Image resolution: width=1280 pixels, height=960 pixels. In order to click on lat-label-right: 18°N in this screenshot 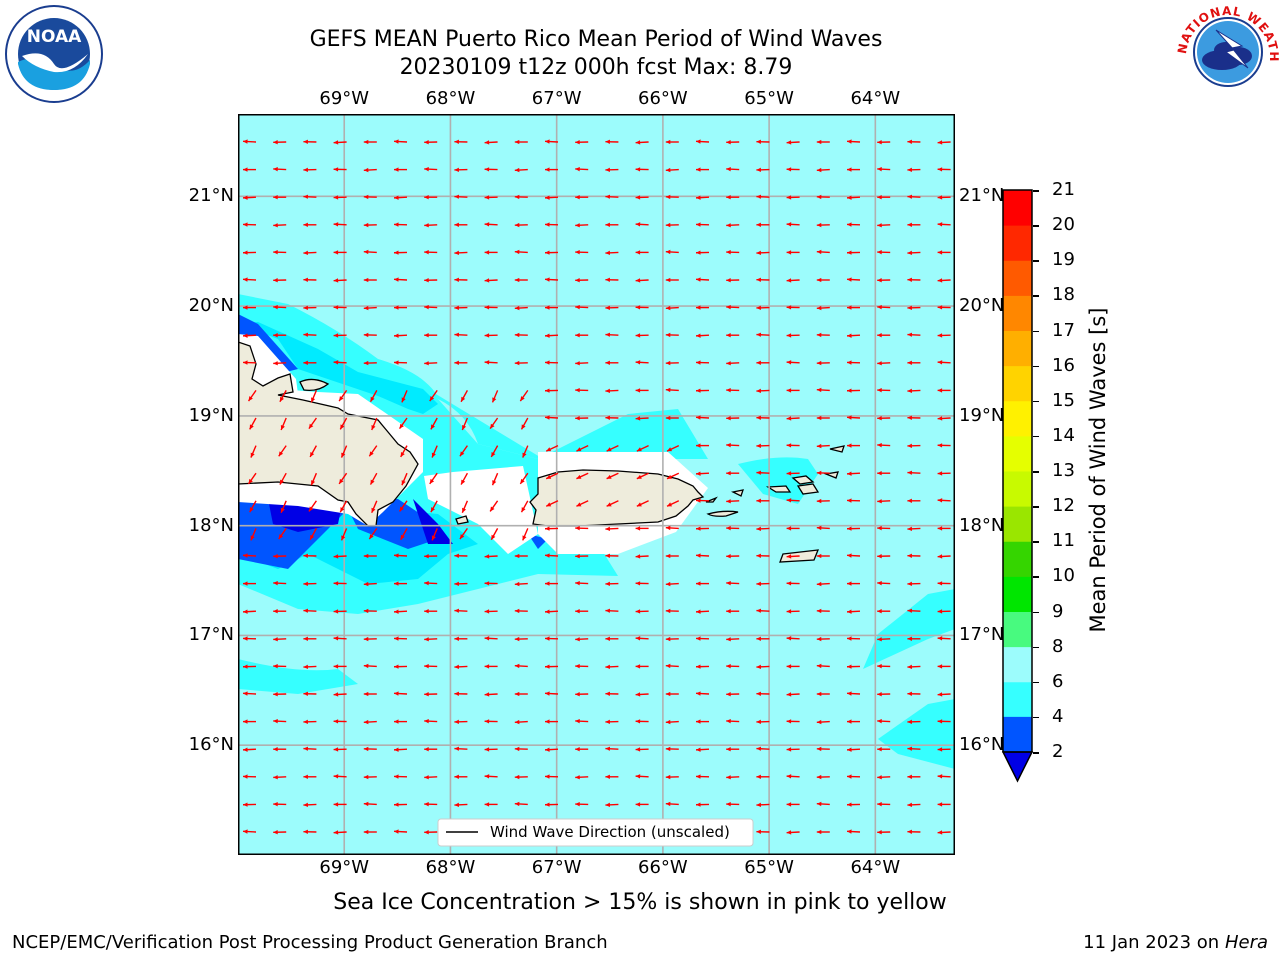, I will do `click(982, 525)`.